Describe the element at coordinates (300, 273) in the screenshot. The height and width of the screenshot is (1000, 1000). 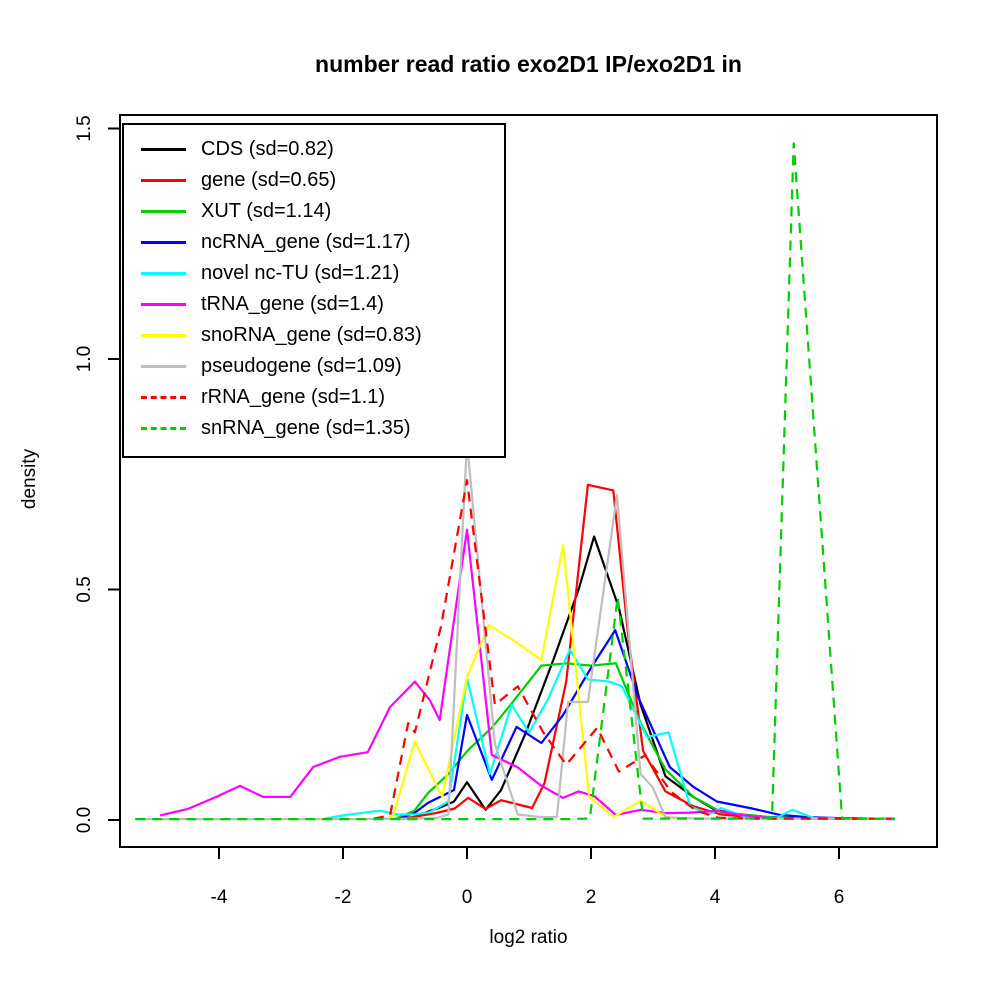
I see `legend-label: novel nc-TU (sd=1.21)` at that location.